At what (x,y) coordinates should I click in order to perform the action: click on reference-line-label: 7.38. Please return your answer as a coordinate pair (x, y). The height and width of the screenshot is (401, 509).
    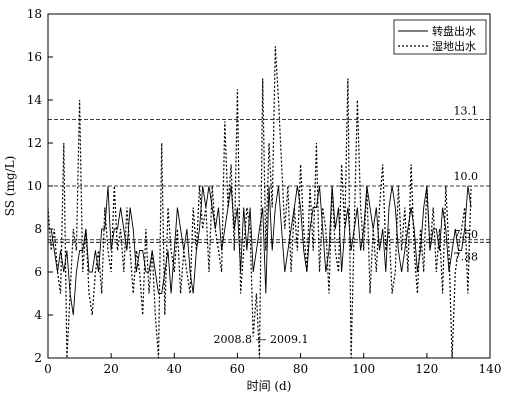
    Looking at the image, I should click on (466, 256).